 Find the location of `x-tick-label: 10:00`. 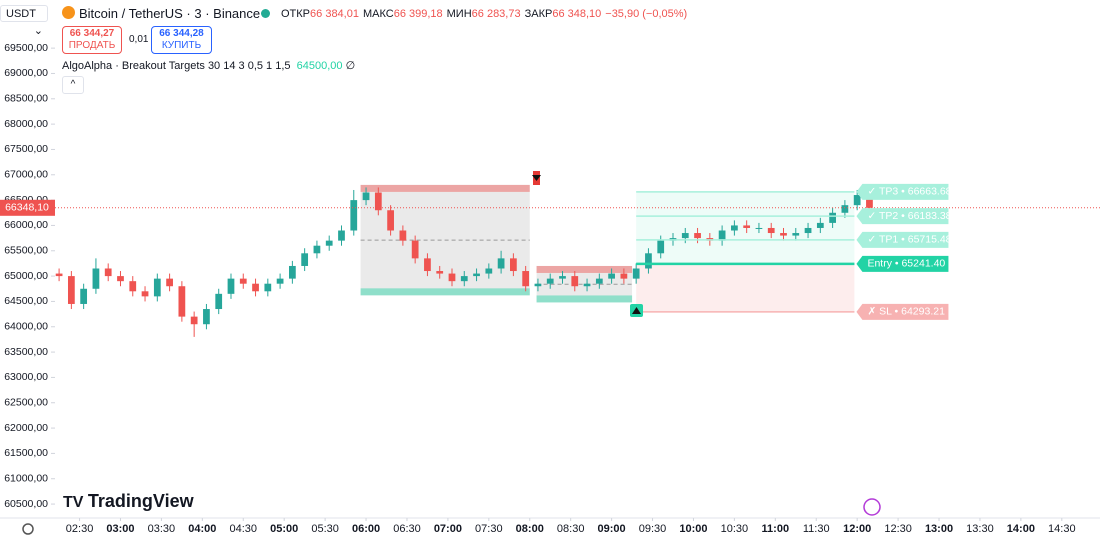

x-tick-label: 10:00 is located at coordinates (693, 529).